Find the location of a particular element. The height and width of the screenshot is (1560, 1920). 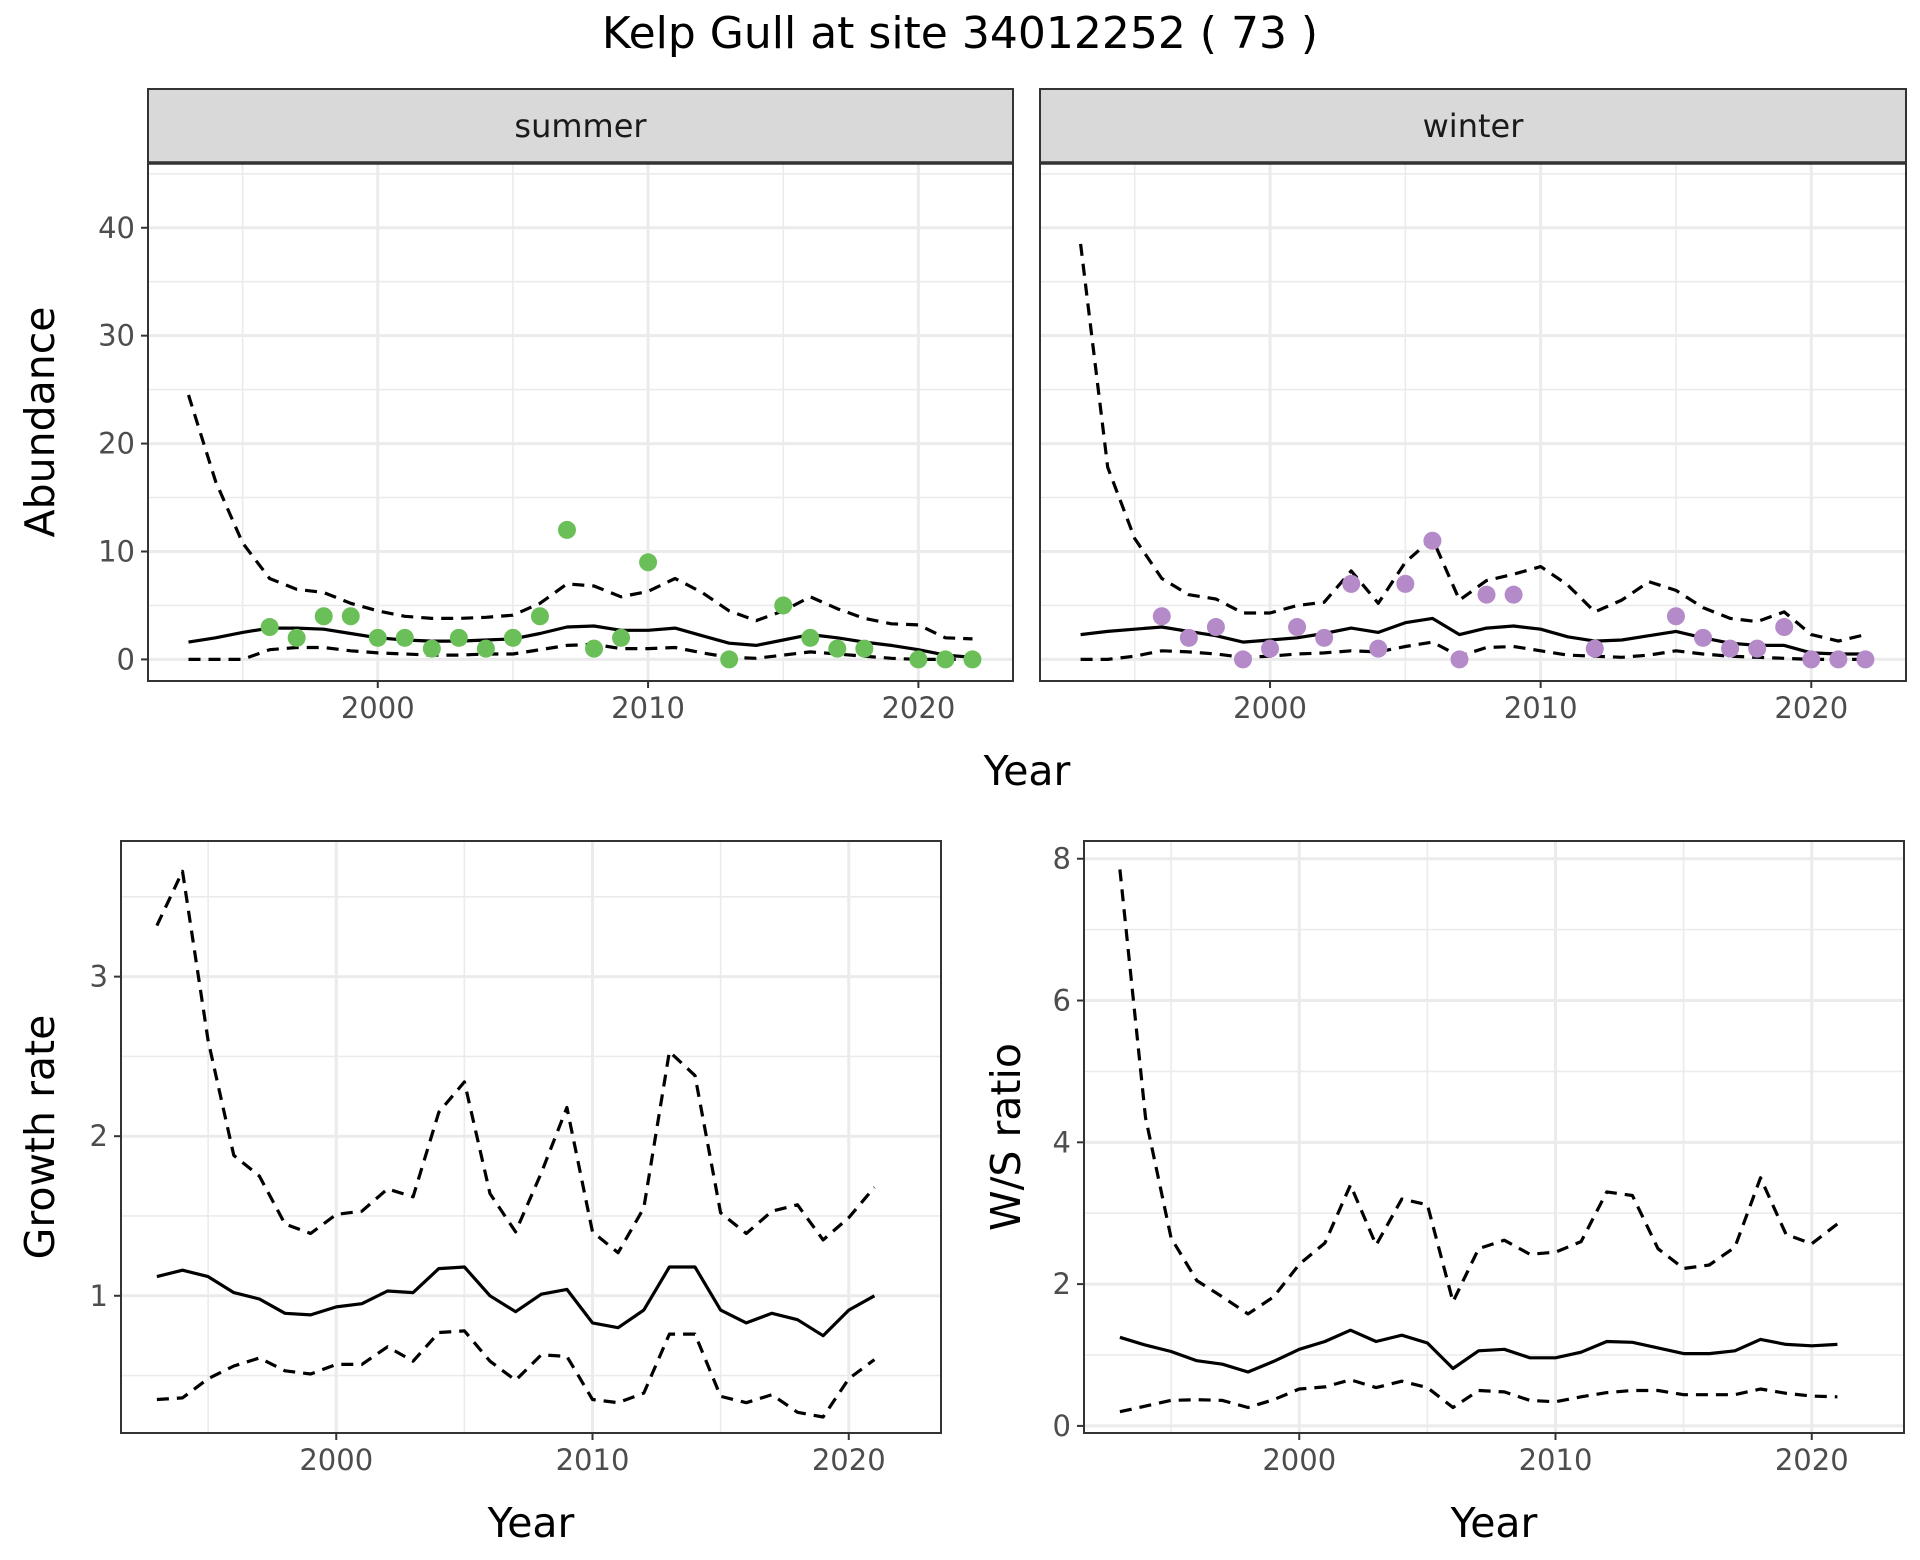

y-axis-title: W/S ratio is located at coordinates (1006, 1137).